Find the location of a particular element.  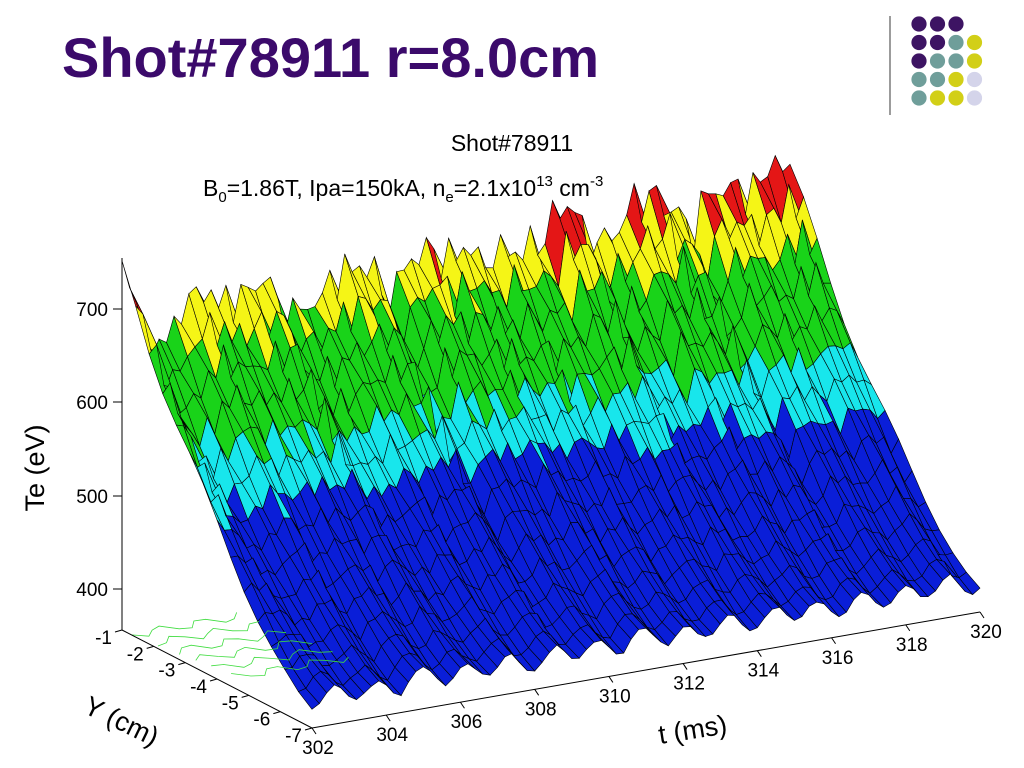

chart-title: Shot#78911 is located at coordinates (512, 143).